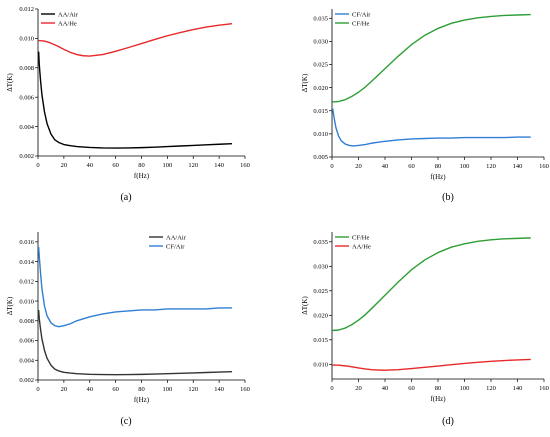 This screenshot has height=437, width=550. What do you see at coordinates (125, 197) in the screenshot?
I see `panel-label: (a)` at bounding box center [125, 197].